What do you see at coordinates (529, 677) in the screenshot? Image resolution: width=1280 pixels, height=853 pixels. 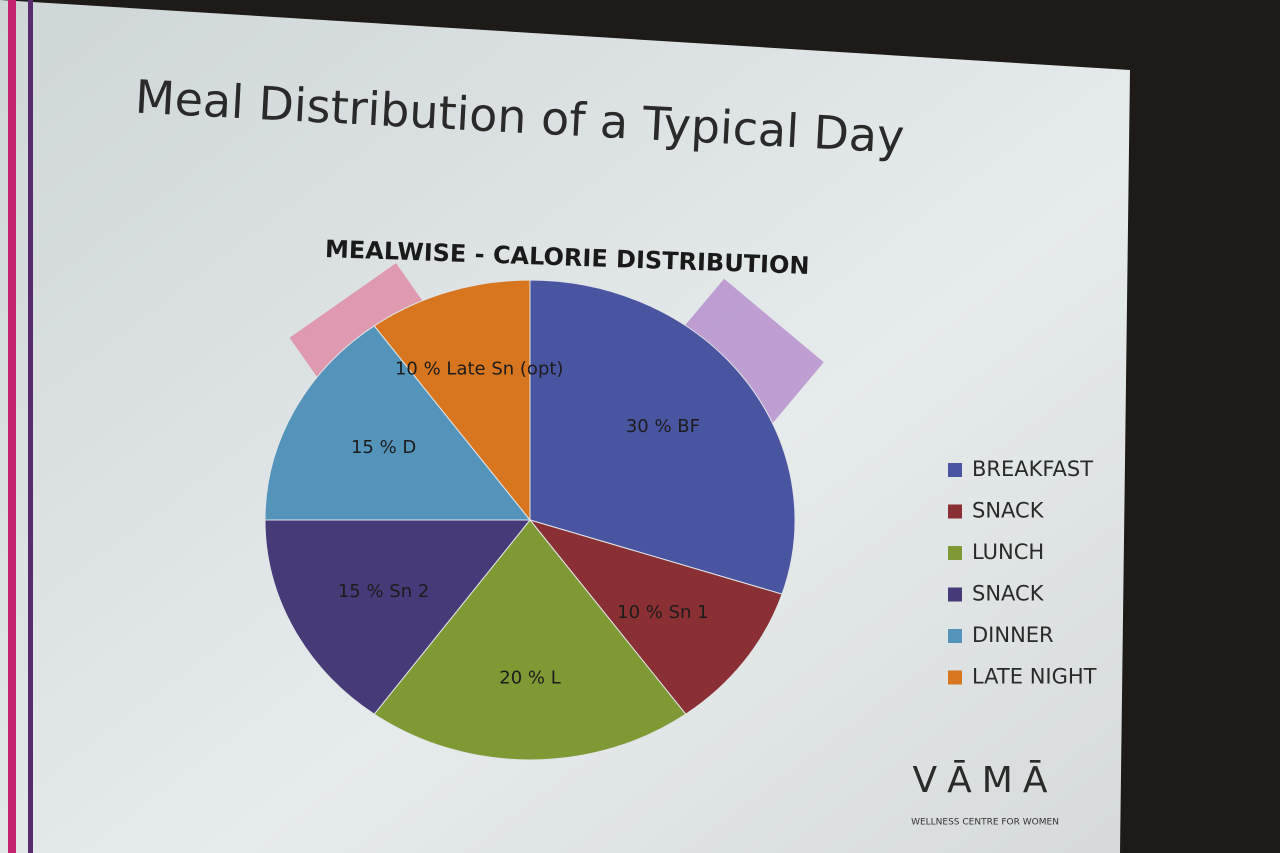 I see `data-label: 20 % L` at bounding box center [529, 677].